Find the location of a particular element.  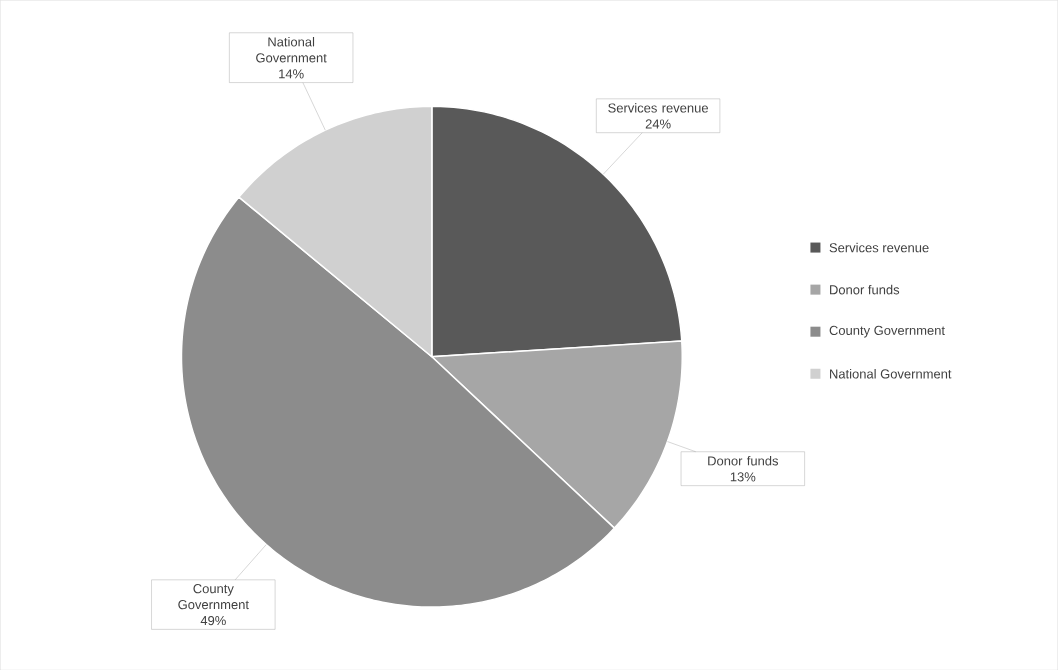

legend-label: National Government is located at coordinates (891, 373).